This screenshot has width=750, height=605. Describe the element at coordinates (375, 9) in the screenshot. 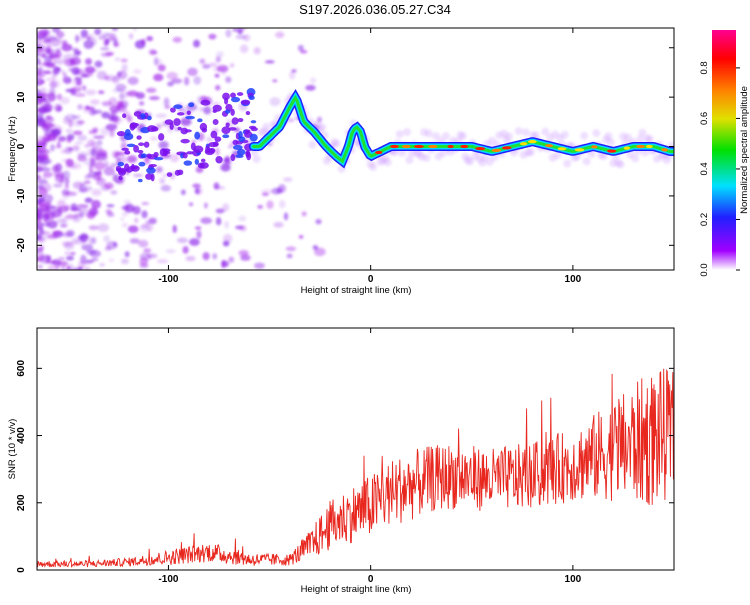

I see `chart-title: S197.2026.036.05.27.C34` at that location.